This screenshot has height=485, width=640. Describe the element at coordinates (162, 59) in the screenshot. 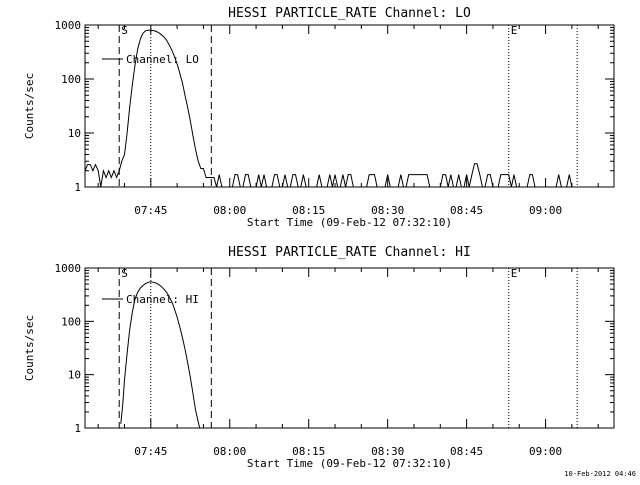

I see `legend-label: Channel: LO` at that location.